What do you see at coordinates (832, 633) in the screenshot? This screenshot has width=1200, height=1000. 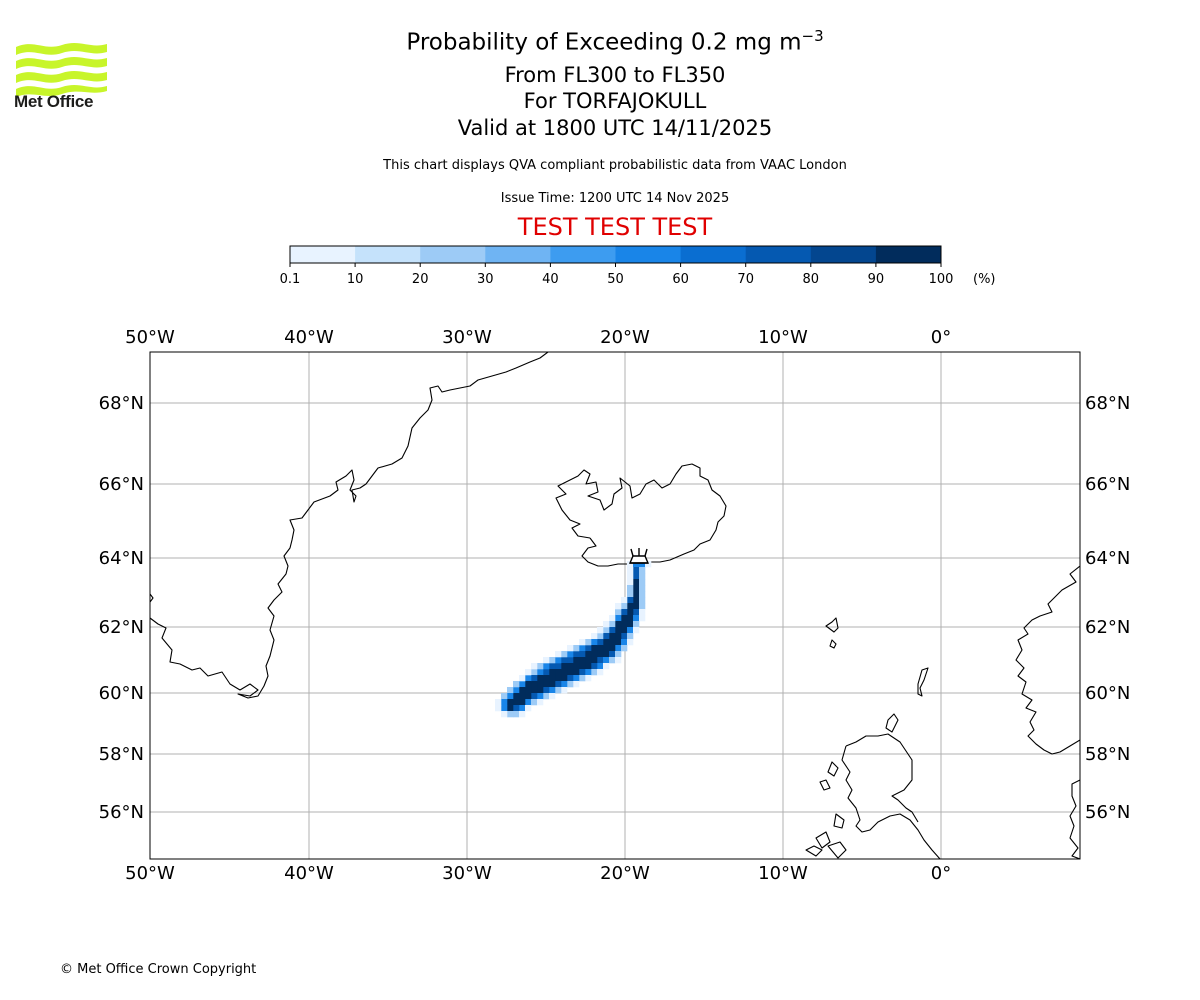 I see `faroe-islands-coastline` at bounding box center [832, 633].